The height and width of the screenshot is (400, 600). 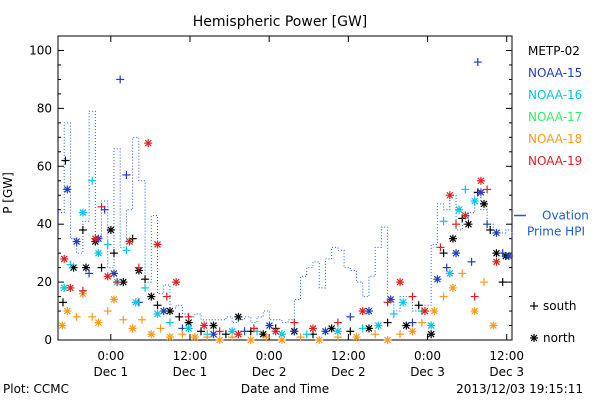 What do you see at coordinates (269, 372) in the screenshot?
I see `x-tick-day-label: Dec 2` at bounding box center [269, 372].